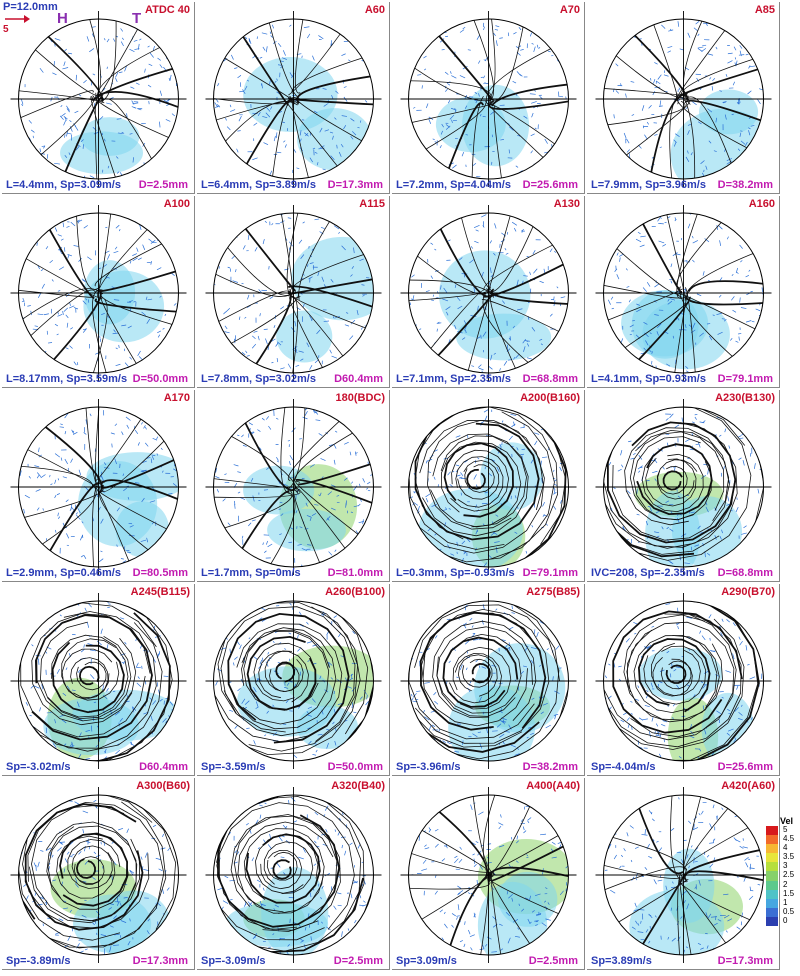 The width and height of the screenshot is (800, 976). I want to click on head-marker: H, so click(62, 18).